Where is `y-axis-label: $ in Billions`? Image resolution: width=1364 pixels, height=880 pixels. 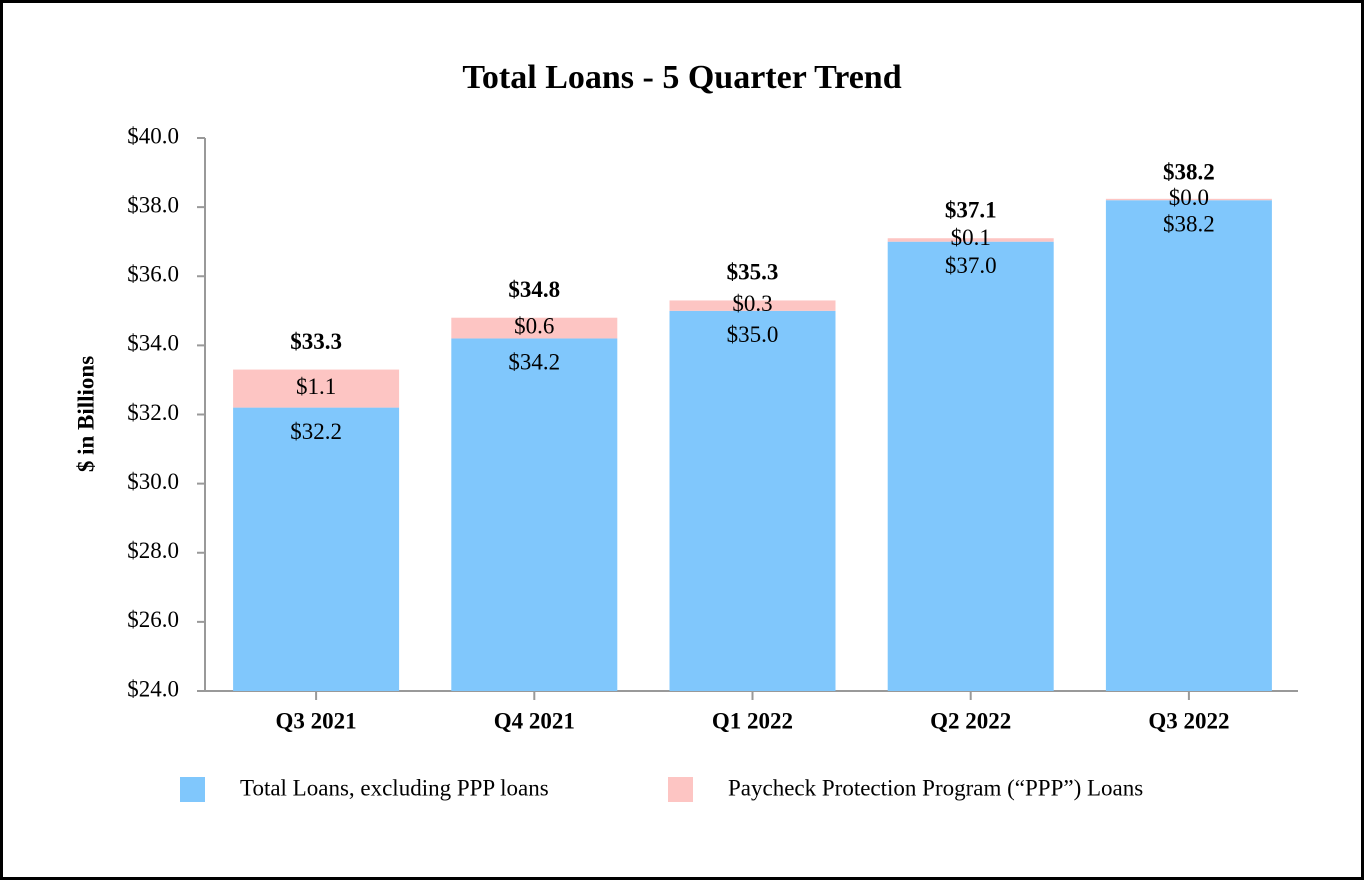 y-axis-label: $ in Billions is located at coordinates (85, 414).